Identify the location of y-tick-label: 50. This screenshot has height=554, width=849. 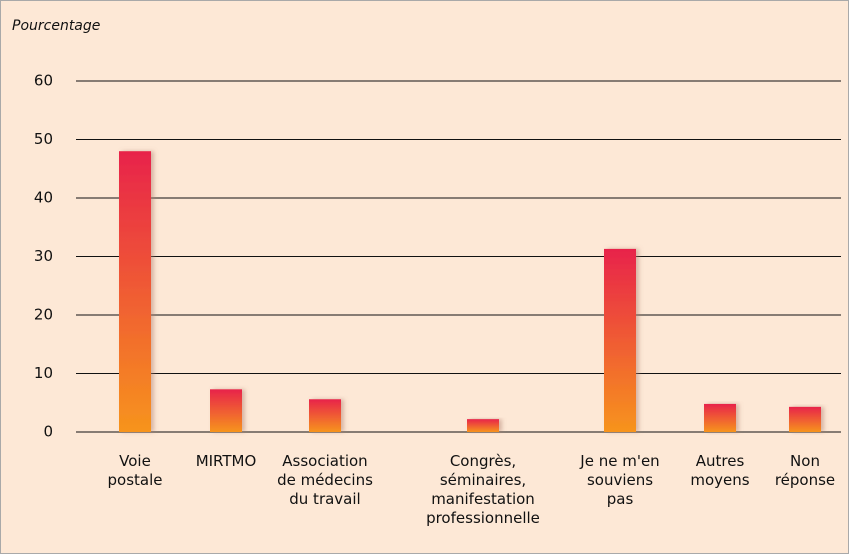
(43, 139).